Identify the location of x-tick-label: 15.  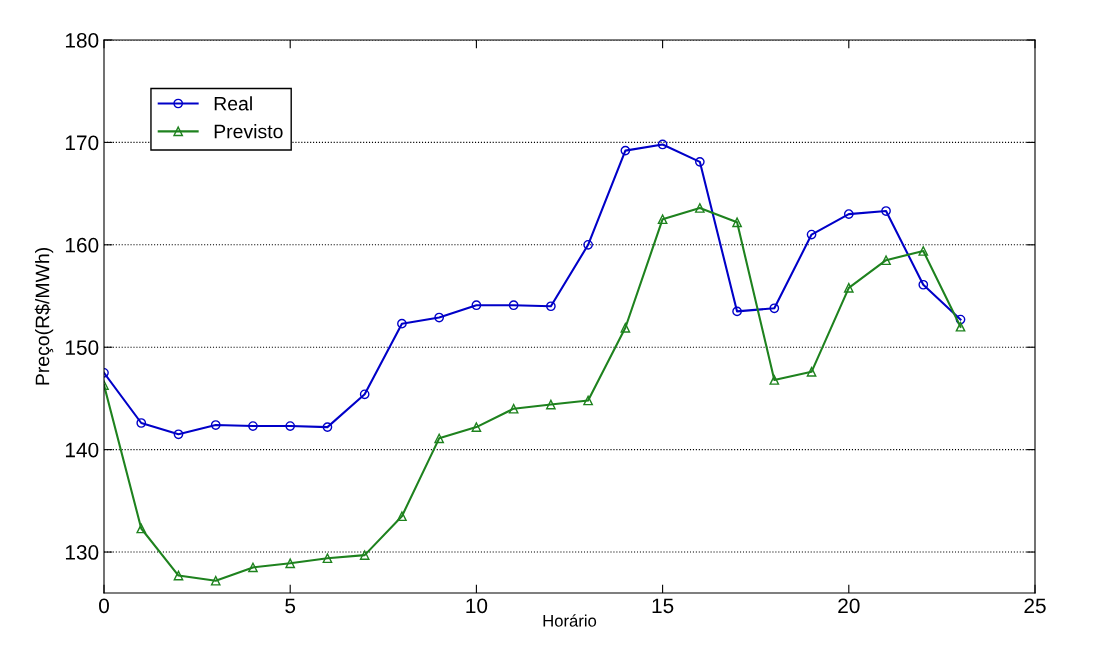
(663, 606).